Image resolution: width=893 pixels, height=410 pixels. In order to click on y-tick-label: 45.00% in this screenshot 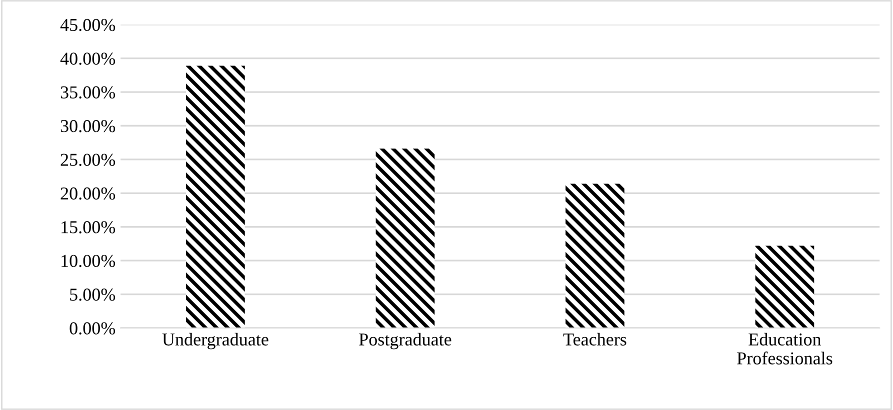, I will do `click(88, 25)`.